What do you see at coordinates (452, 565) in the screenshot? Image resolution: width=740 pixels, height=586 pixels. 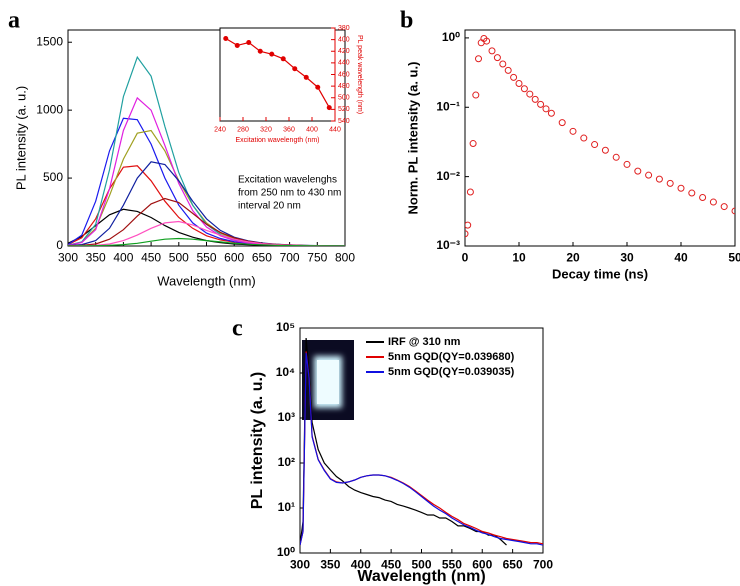 I see `x-tick-label: 550` at bounding box center [452, 565].